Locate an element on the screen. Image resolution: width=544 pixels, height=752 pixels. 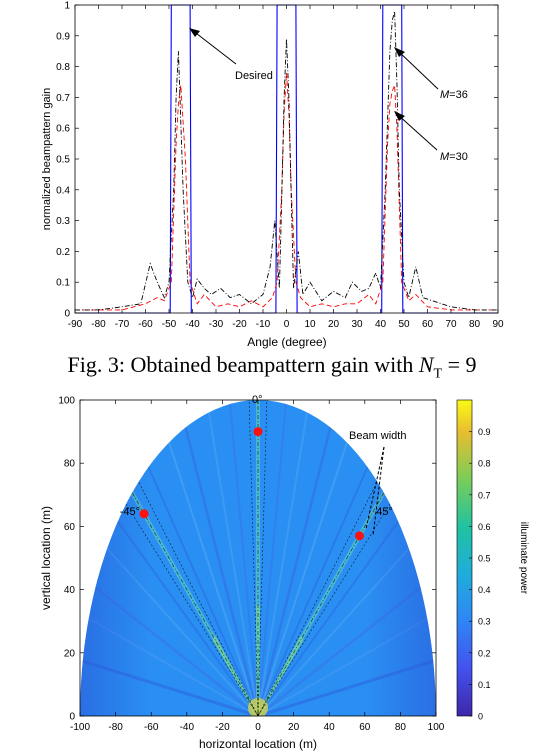
y-tick-label: 0.6 is located at coordinates (63, 129).